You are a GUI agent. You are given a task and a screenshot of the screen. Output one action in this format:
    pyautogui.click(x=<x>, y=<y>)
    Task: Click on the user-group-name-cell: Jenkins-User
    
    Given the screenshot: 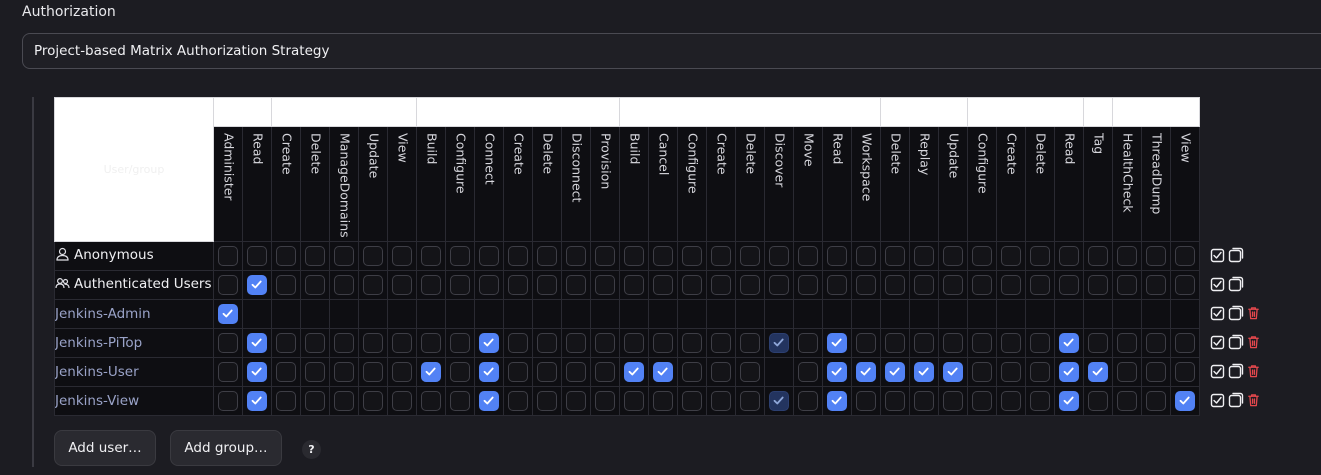 What is the action you would take?
    pyautogui.click(x=134, y=372)
    